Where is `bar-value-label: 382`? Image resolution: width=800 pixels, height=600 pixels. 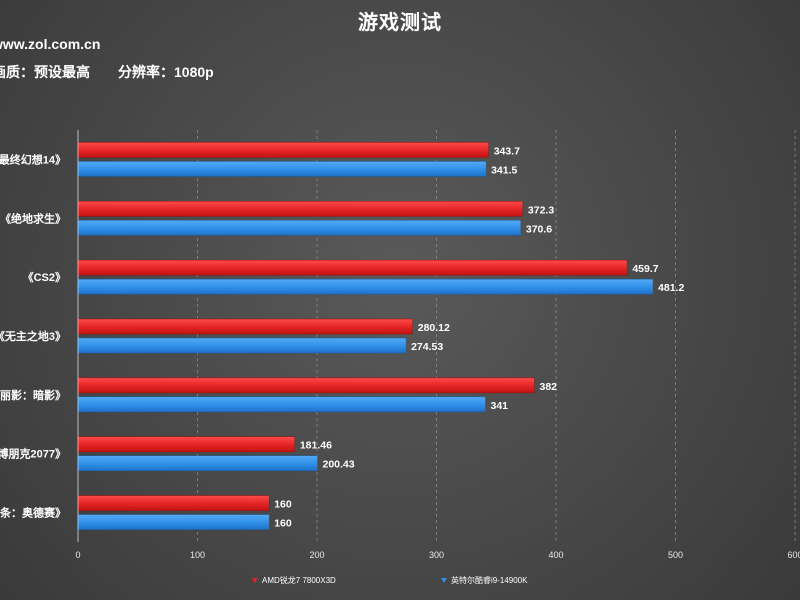 bar-value-label: 382 is located at coordinates (548, 387).